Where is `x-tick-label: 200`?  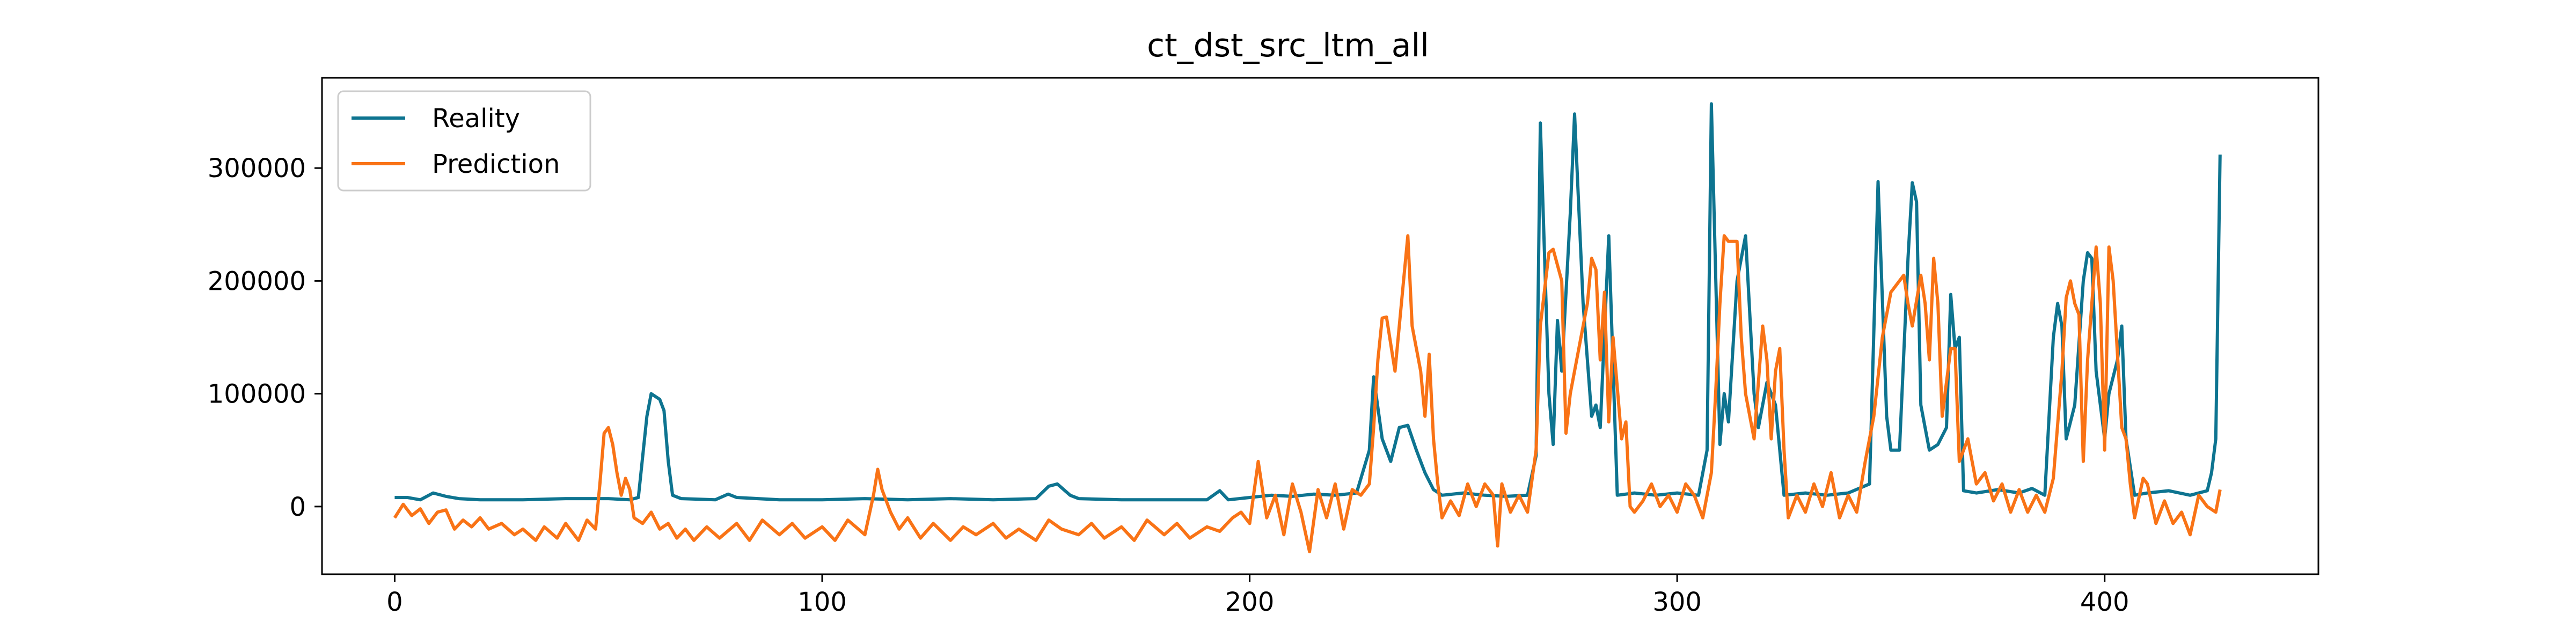
x-tick-label: 200 is located at coordinates (1250, 602).